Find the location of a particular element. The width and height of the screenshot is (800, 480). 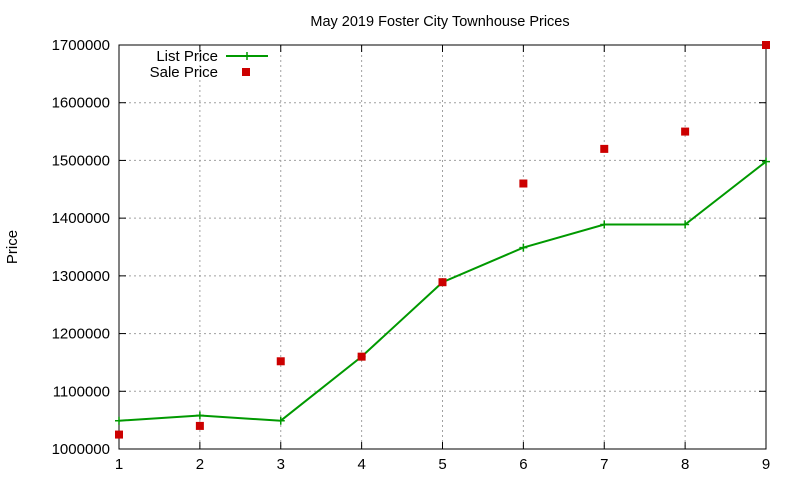

legend-swatch-sale-price-marker is located at coordinates (246, 72).